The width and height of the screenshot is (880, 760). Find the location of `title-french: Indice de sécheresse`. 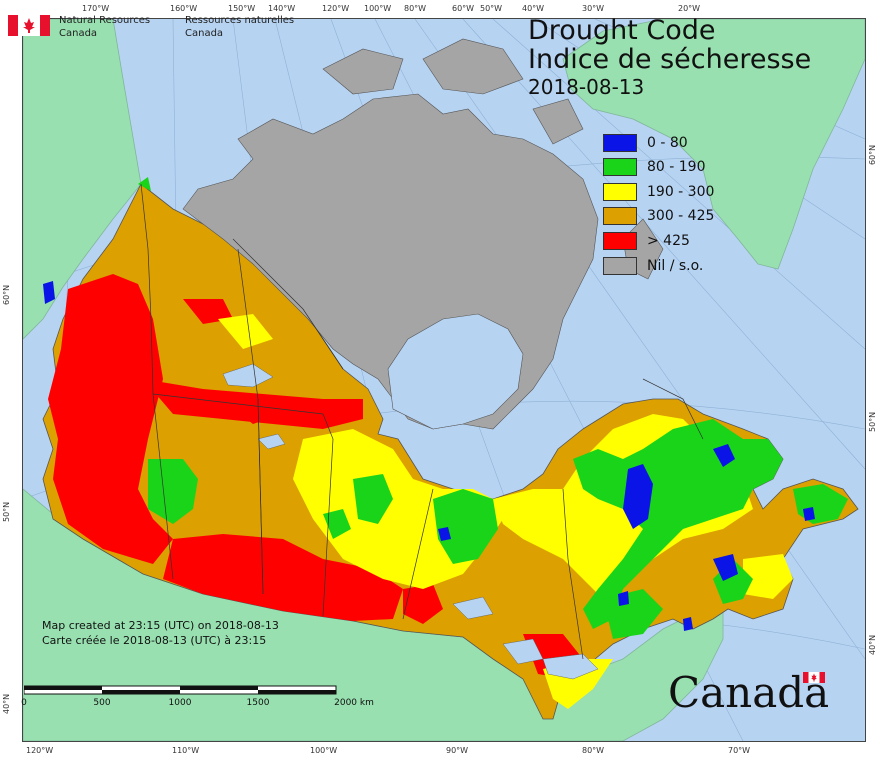

title-french: Indice de sécheresse is located at coordinates (670, 59).